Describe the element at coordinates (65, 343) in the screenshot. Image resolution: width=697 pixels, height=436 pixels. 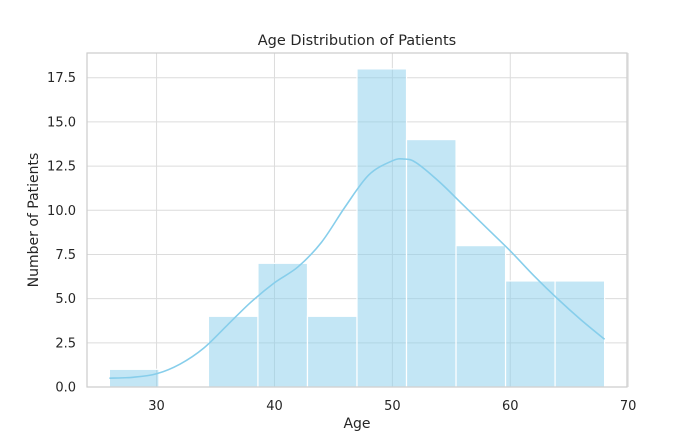
I see `y-tick-label: 2.5` at that location.